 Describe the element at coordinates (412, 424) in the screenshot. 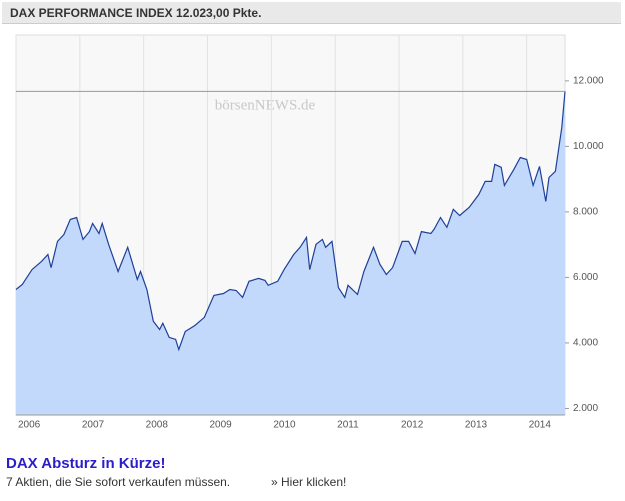

I see `x-tick-label: 2012` at that location.